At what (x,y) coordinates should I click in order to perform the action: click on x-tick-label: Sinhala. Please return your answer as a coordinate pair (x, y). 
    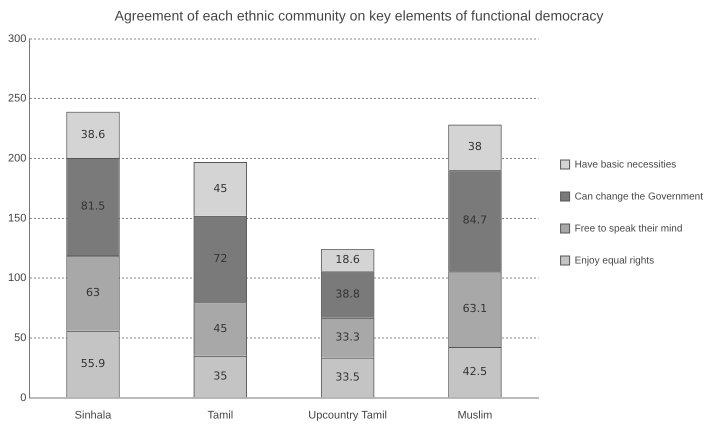
    Looking at the image, I should click on (93, 415).